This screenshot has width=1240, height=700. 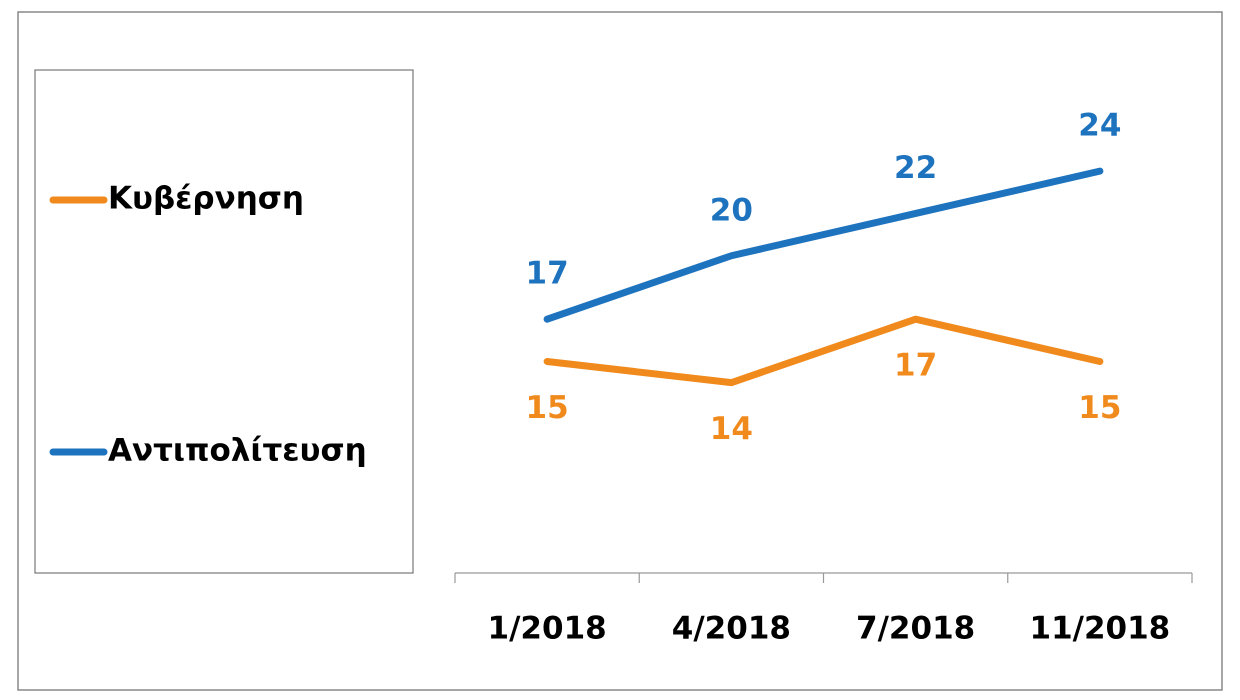 What do you see at coordinates (915, 168) in the screenshot?
I see `data-label: 22` at bounding box center [915, 168].